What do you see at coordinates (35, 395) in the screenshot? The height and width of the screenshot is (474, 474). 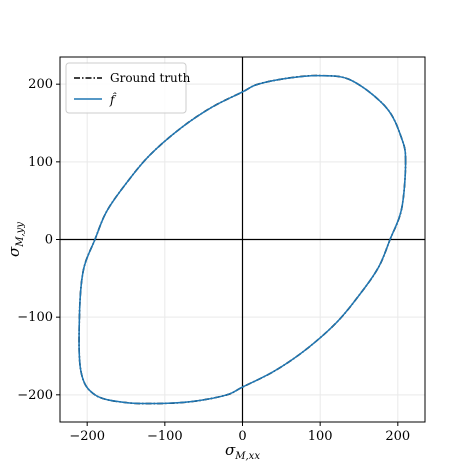 I see `y-tick-label-0: −200` at bounding box center [35, 395].